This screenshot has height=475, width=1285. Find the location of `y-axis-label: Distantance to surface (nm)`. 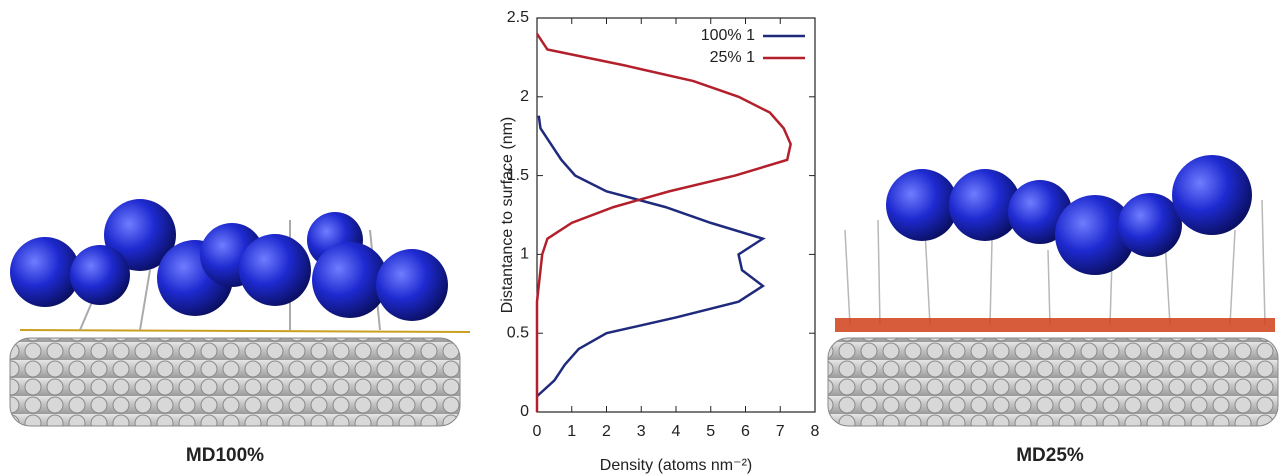

y-axis-label: Distantance to surface (nm) is located at coordinates (507, 215).